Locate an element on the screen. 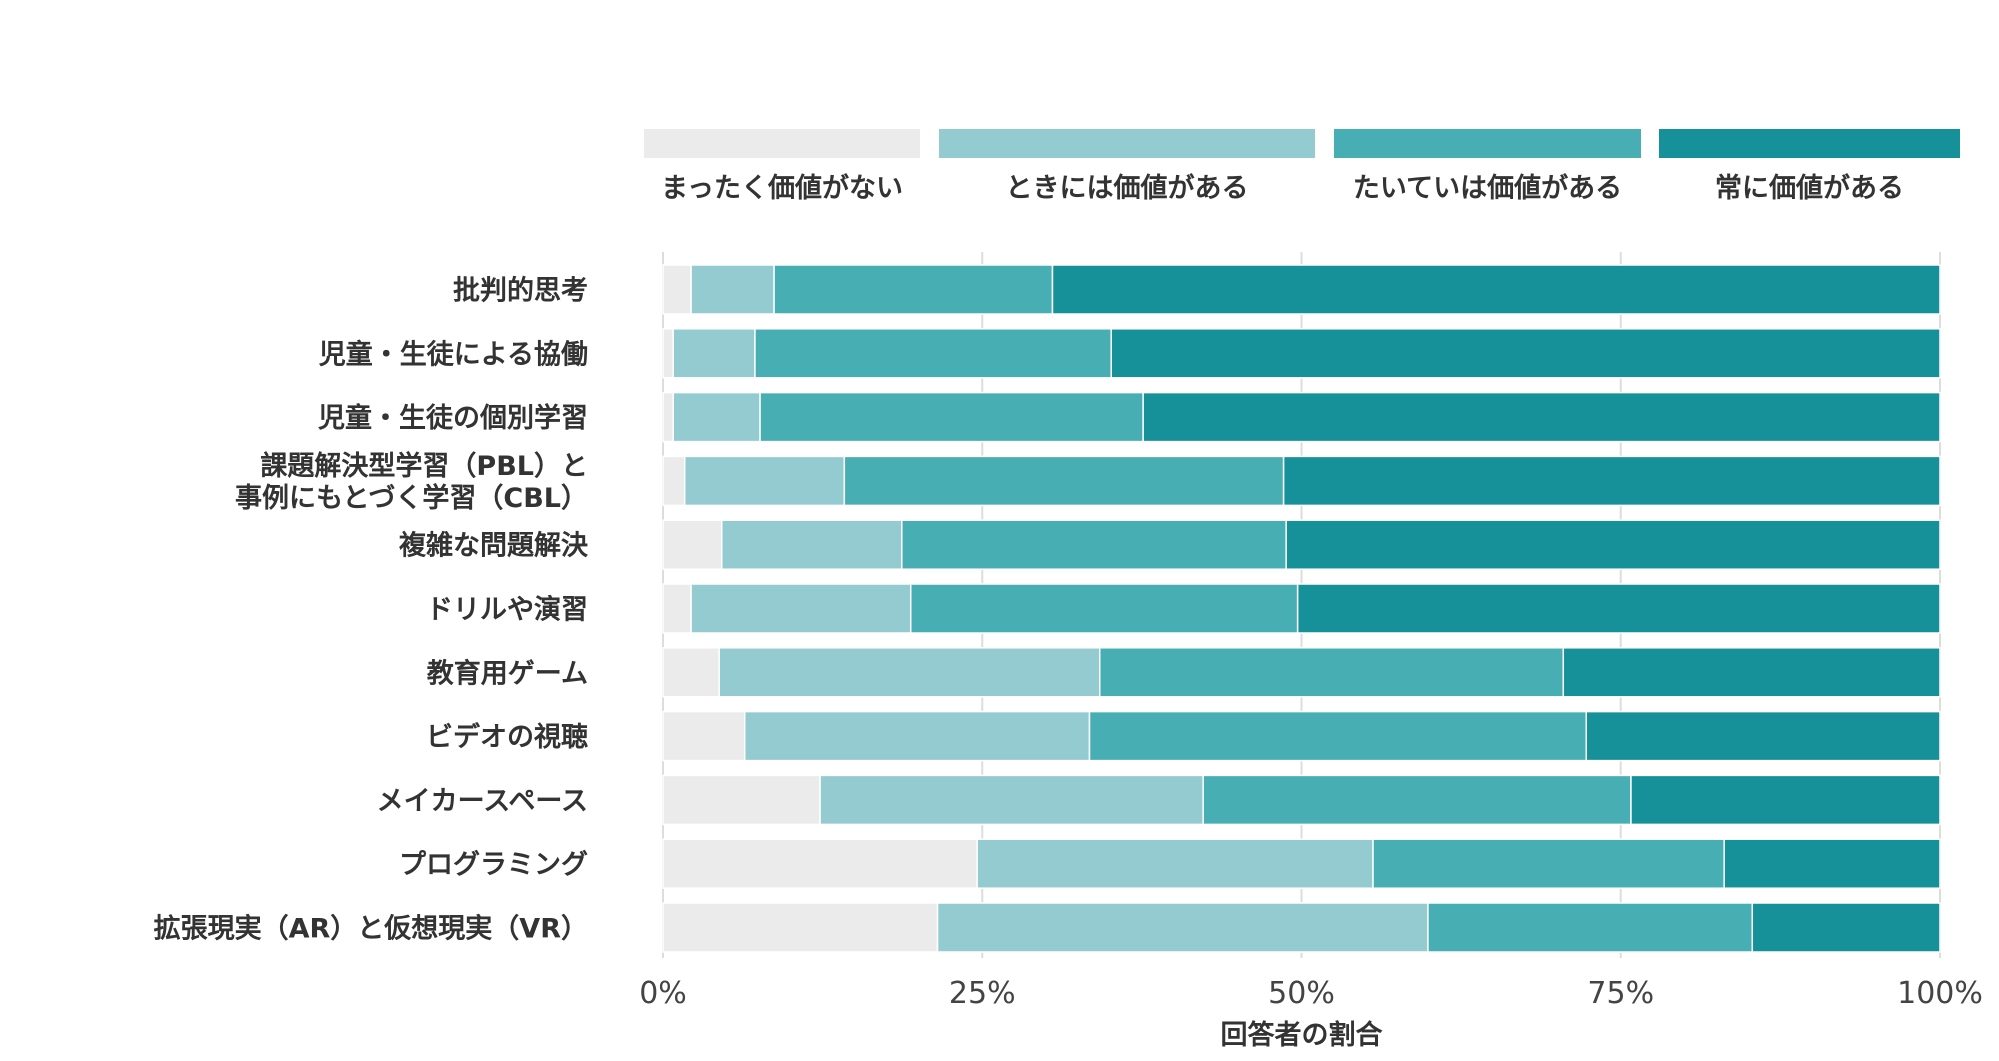 The image size is (1999, 1061). category-label: 拡張現実（AR）と仮想現実（VR） is located at coordinates (371, 929).